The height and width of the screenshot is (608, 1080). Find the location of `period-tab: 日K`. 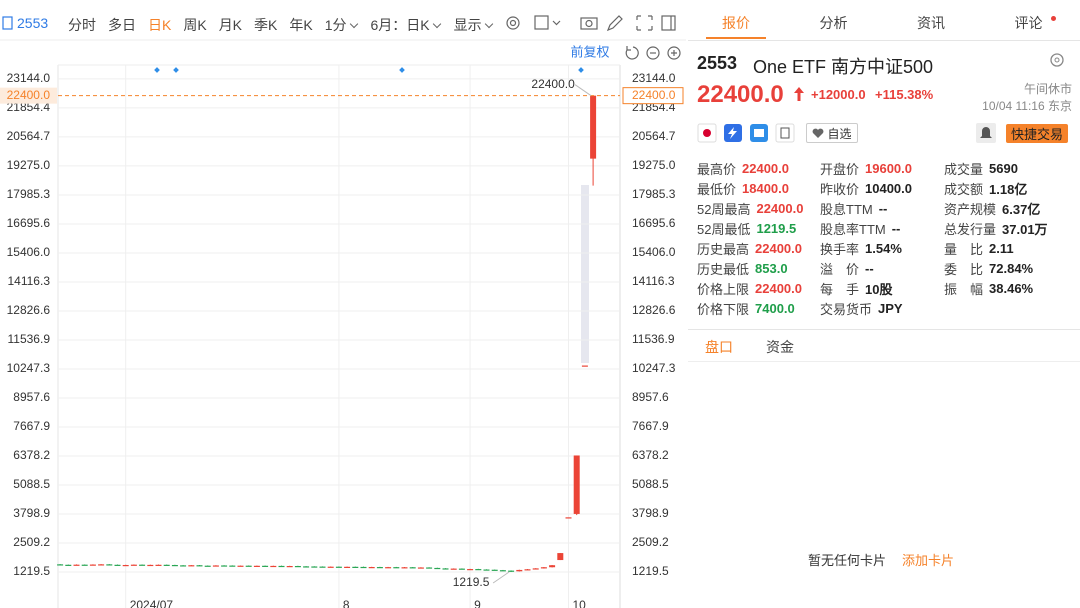

period-tab: 日K is located at coordinates (160, 25).